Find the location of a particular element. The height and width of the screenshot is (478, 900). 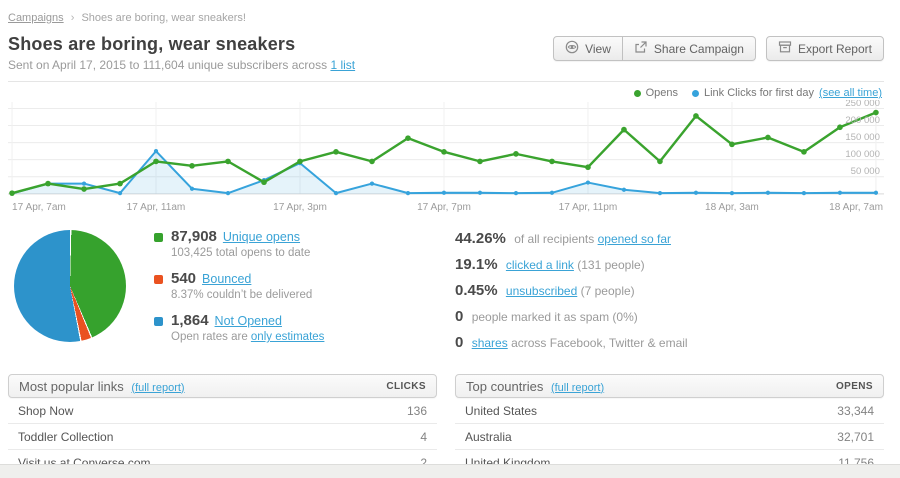

top-countries-header: Top countries (full report) OPENS is located at coordinates (669, 386).